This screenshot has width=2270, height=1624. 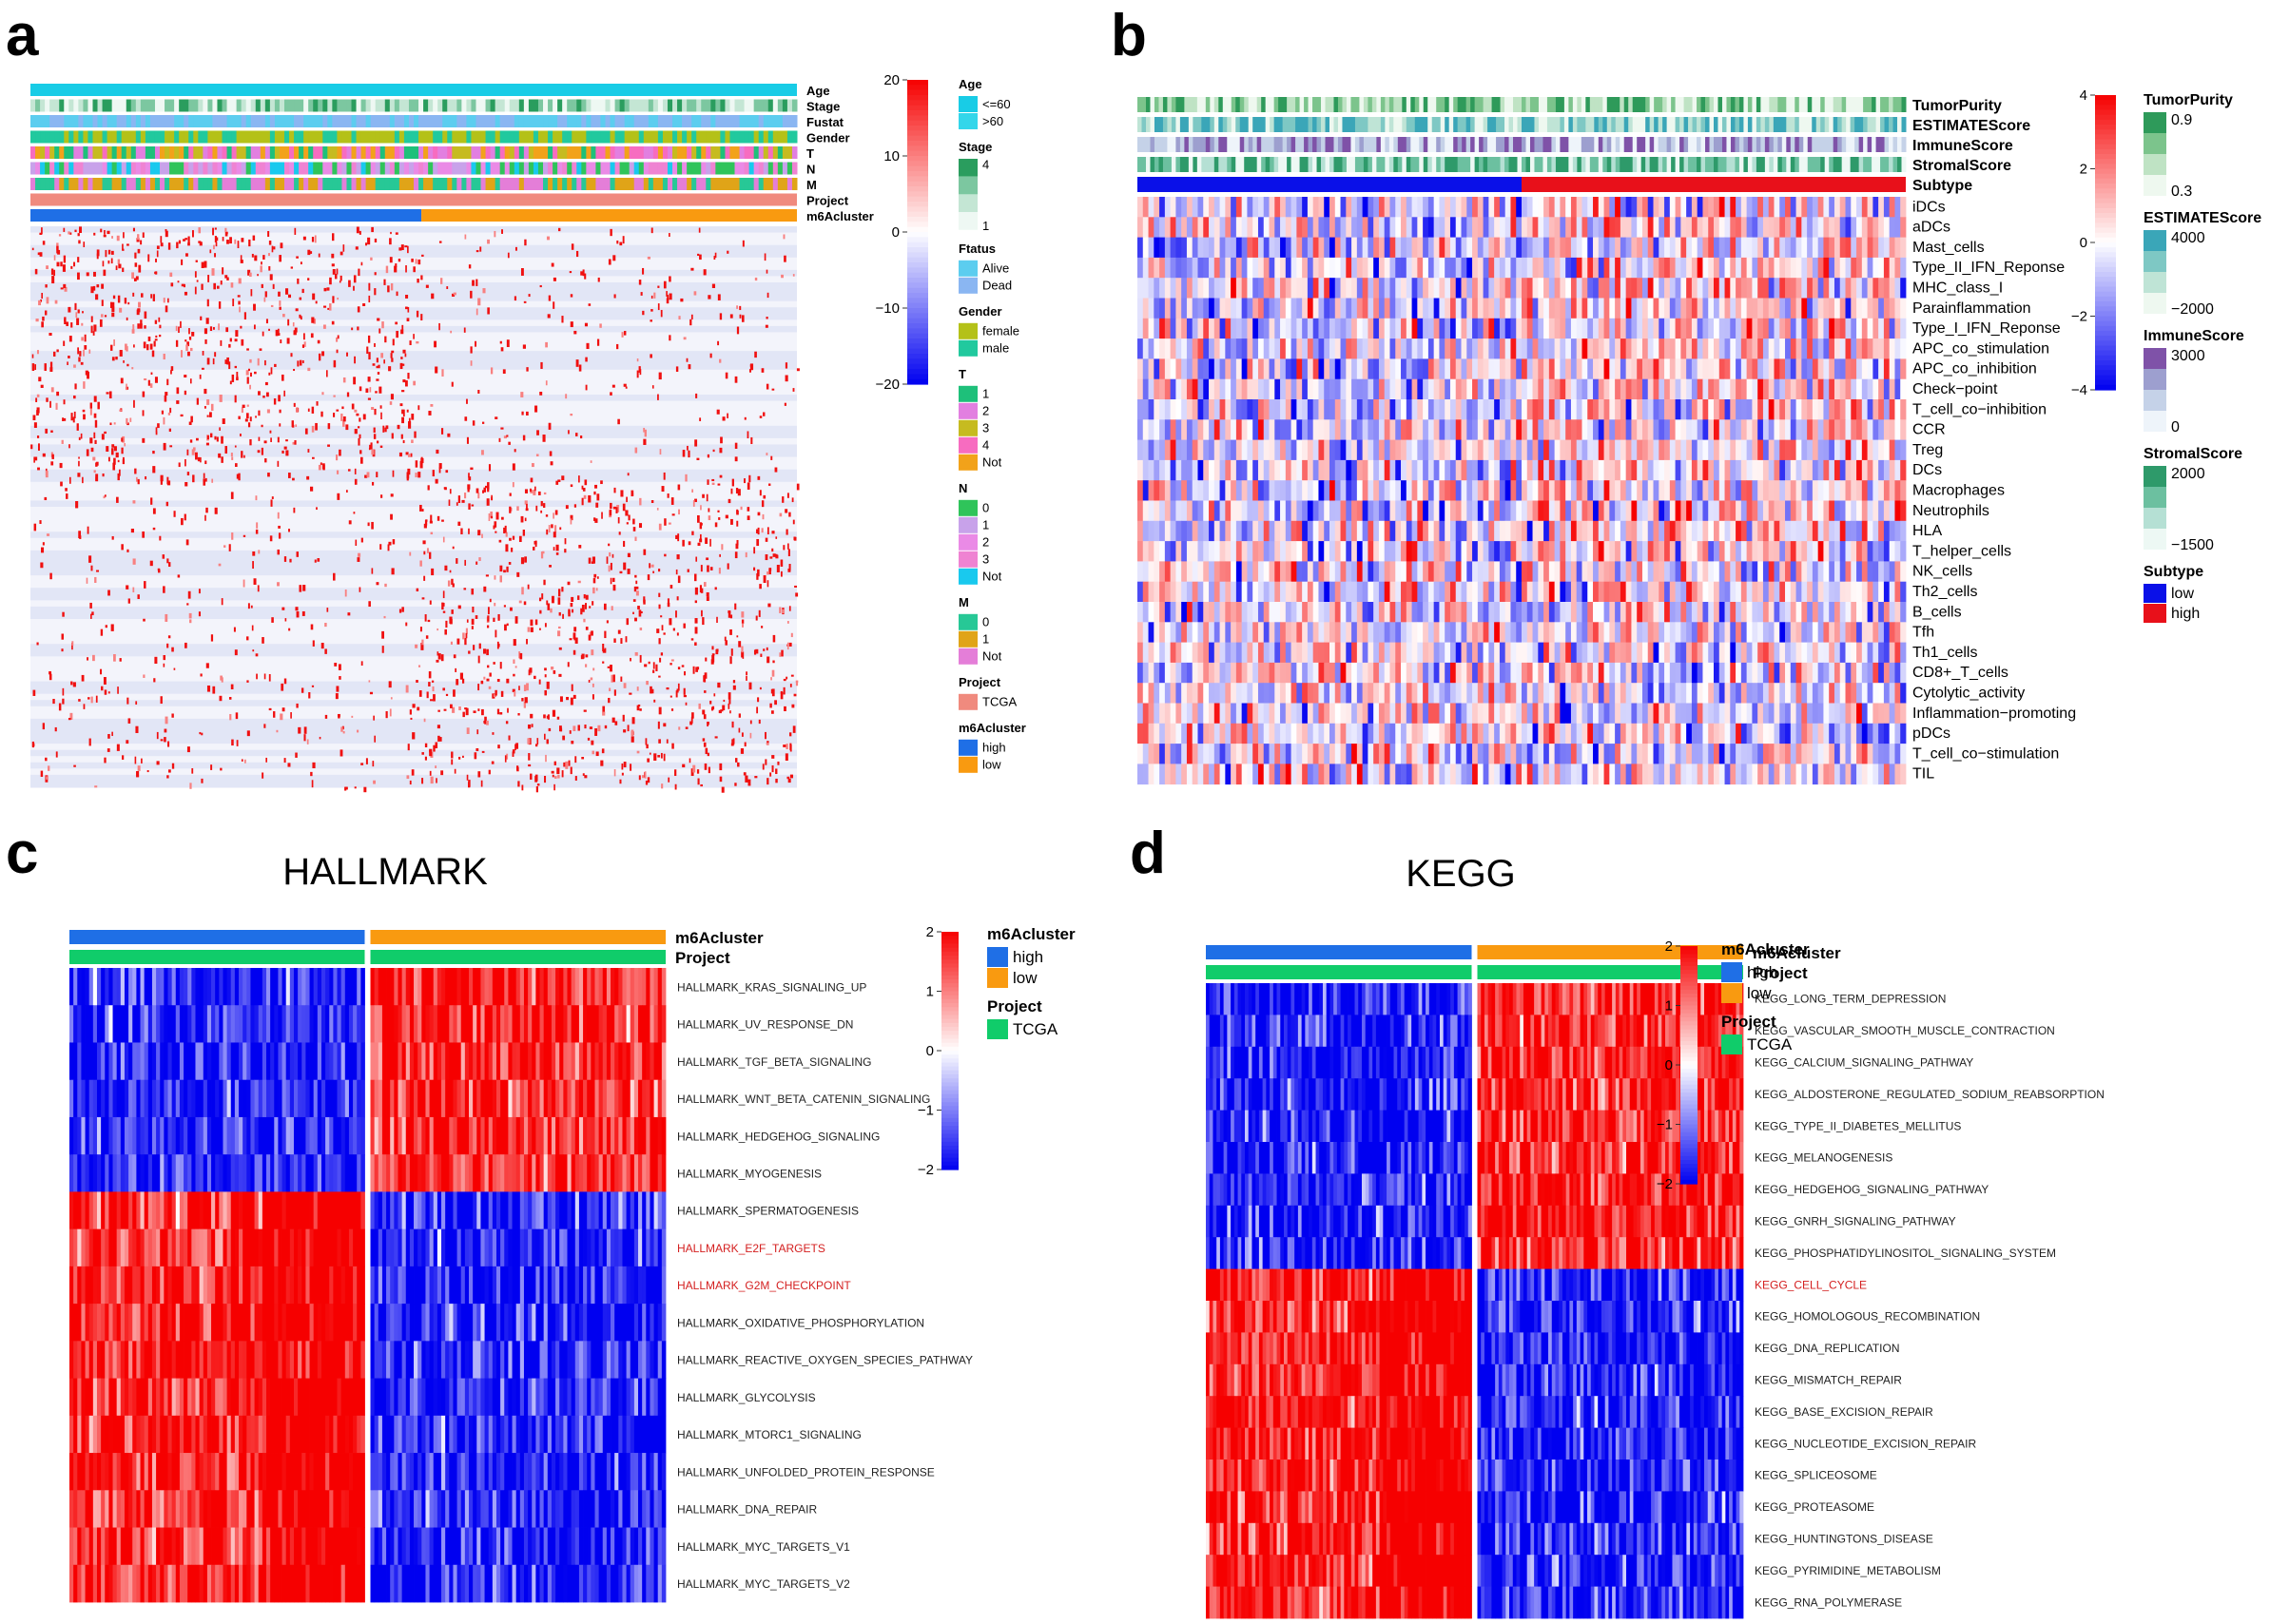 What do you see at coordinates (737, 137) in the screenshot?
I see `a-track-gender-cell` at bounding box center [737, 137].